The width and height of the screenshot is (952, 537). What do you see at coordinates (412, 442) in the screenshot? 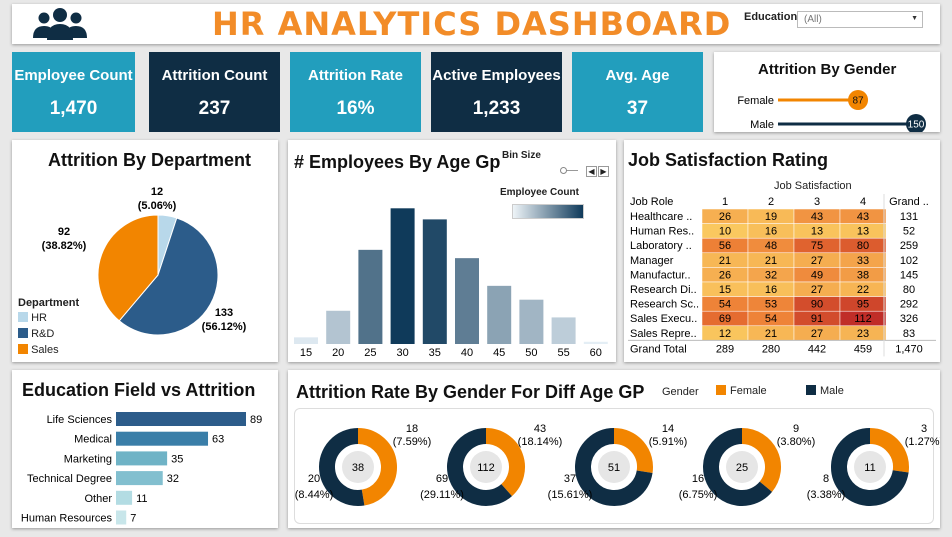
I see `donut-female-percent: (7.59%)` at bounding box center [412, 442].